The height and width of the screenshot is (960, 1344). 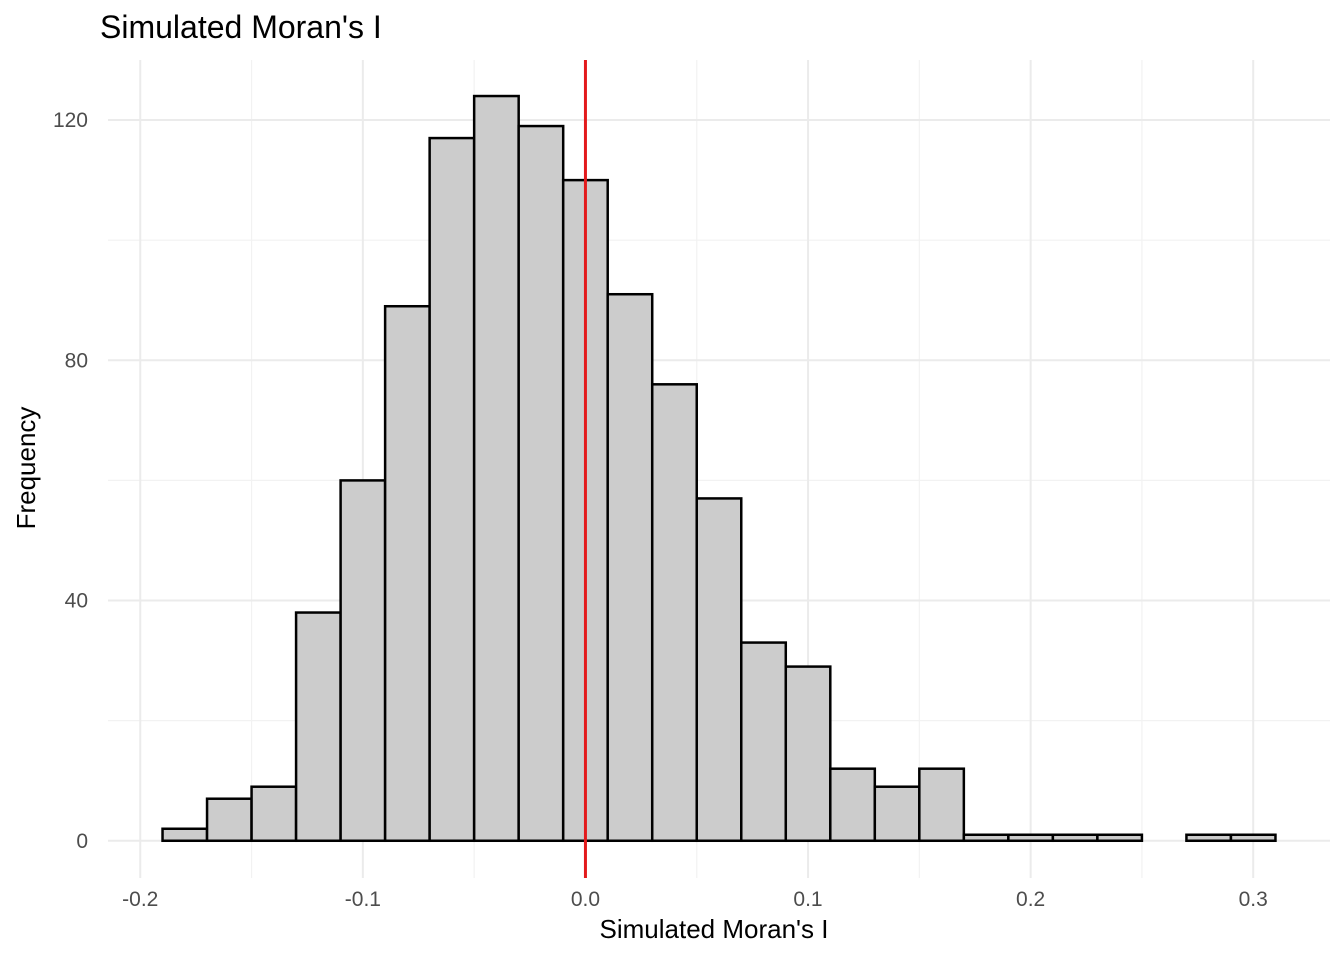 I want to click on x-axis-title: Simulated Moran's I, so click(x=714, y=929).